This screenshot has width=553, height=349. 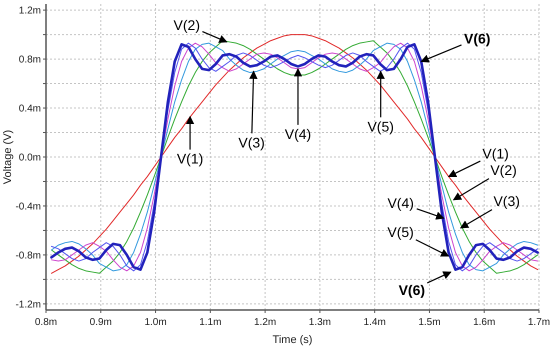 I want to click on x-axis-title: Time (s), so click(x=292, y=340).